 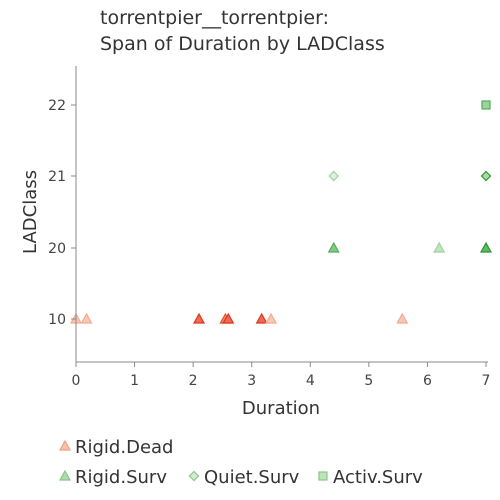 What do you see at coordinates (368, 381) in the screenshot?
I see `x-tick-label: 5` at bounding box center [368, 381].